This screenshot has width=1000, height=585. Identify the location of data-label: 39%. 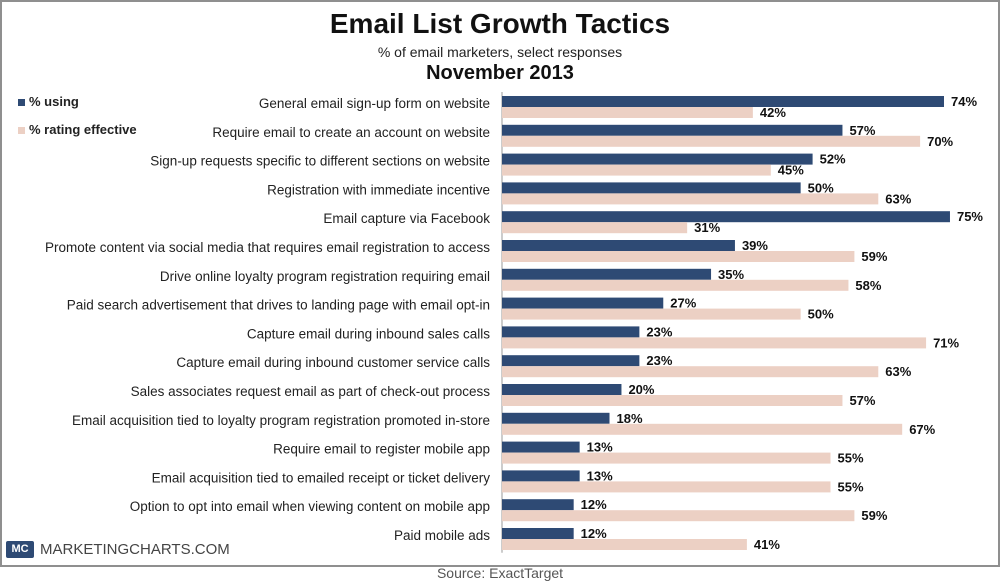
(755, 245).